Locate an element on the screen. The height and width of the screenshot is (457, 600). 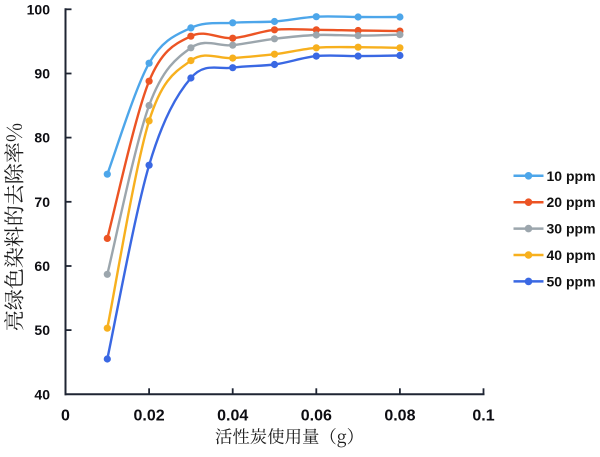
svg-text: 50 is located at coordinates (42, 330).